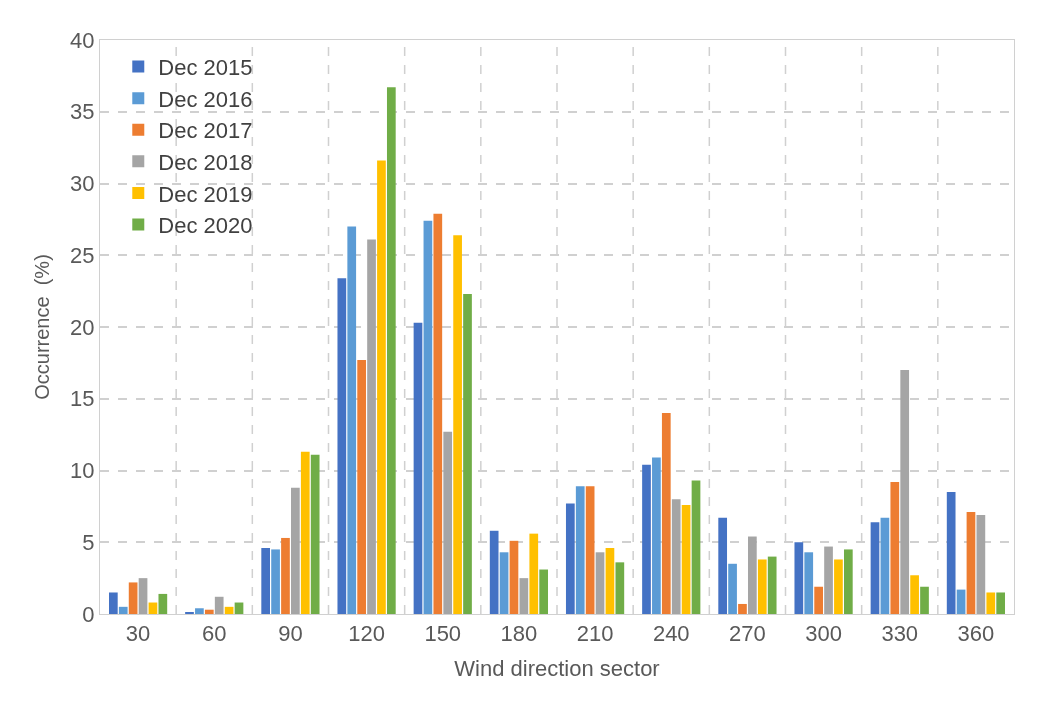 This screenshot has height=724, width=1044. Describe the element at coordinates (205, 99) in the screenshot. I see `legend-label: Dec 2016` at that location.